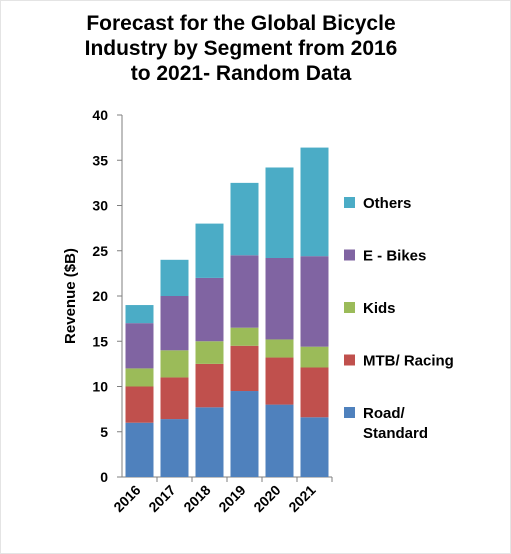 This screenshot has width=511, height=554. Describe the element at coordinates (126, 498) in the screenshot. I see `x-tick-label: 2016` at that location.